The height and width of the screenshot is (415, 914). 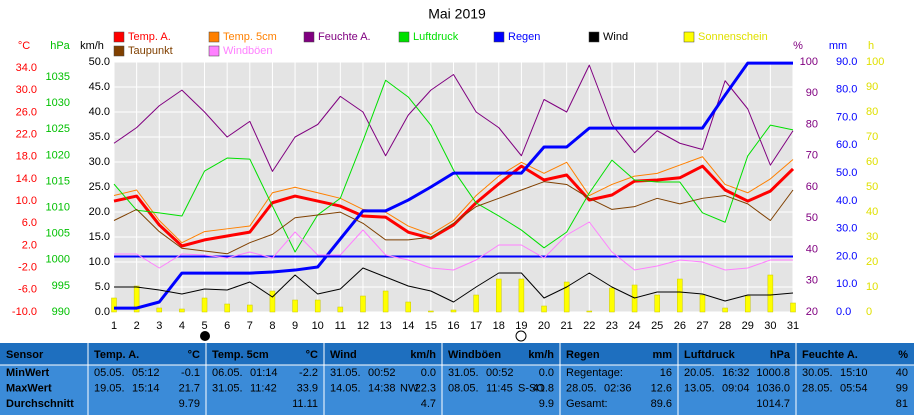 I want to click on y-tick-label: 10, so click(x=872, y=287).